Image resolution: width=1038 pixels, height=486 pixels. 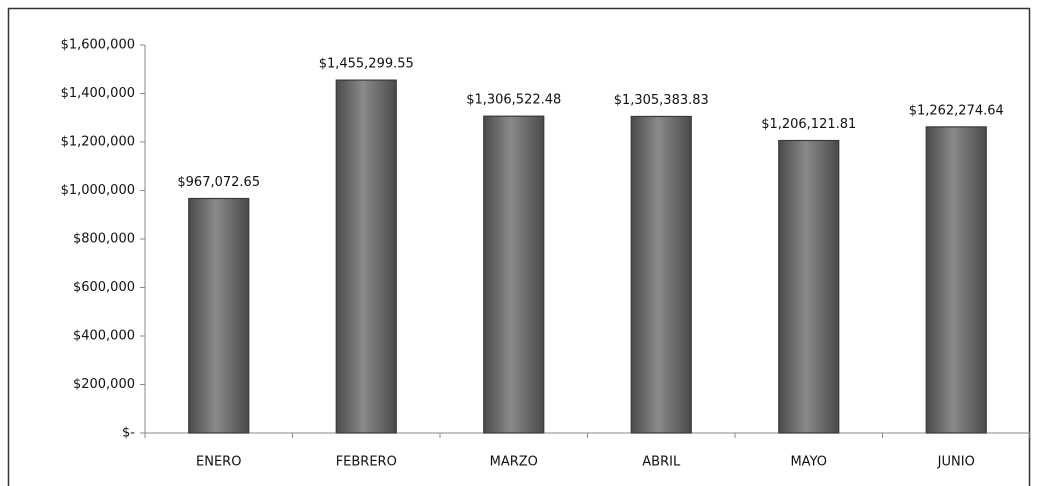 What do you see at coordinates (366, 462) in the screenshot?
I see `x-tick-label: FEBRERO` at bounding box center [366, 462].